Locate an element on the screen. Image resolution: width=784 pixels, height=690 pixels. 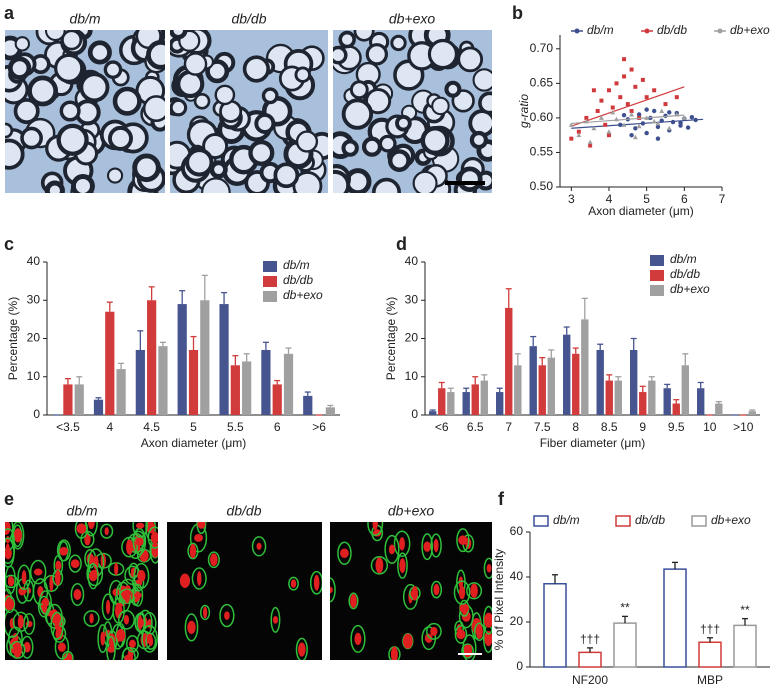
x-tick-label: 8.5 is located at coordinates (609, 427).